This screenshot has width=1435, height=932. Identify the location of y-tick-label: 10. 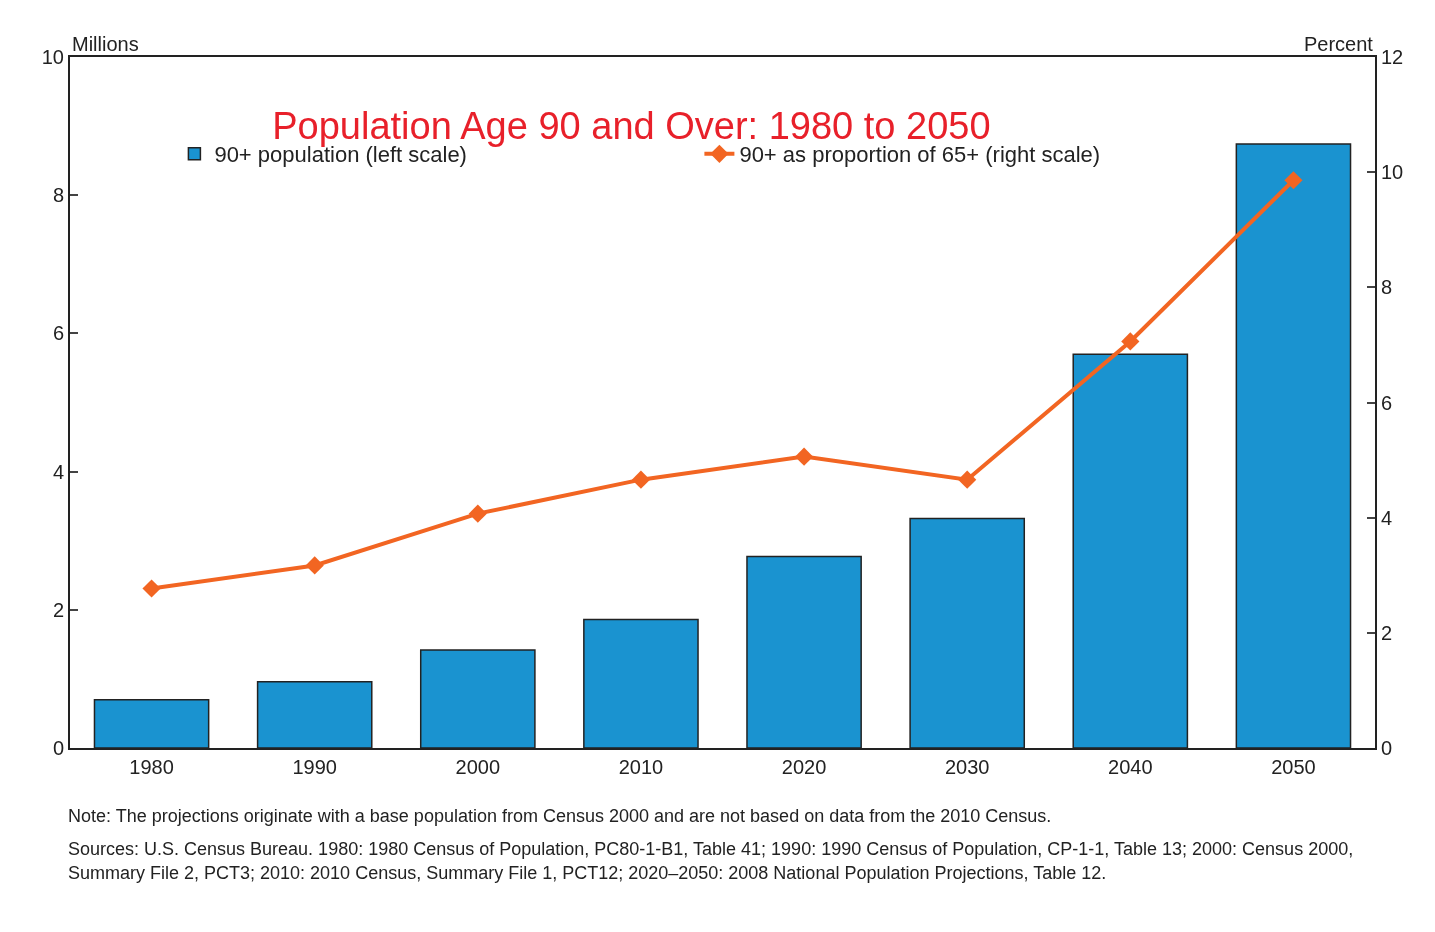
(52, 57).